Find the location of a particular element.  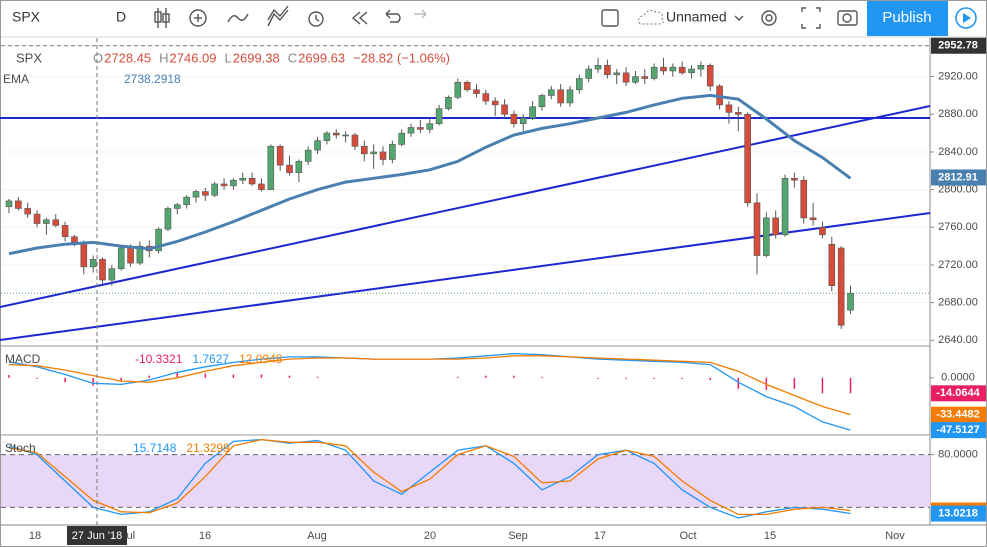

ema-value: 2738.2918 is located at coordinates (152, 79).